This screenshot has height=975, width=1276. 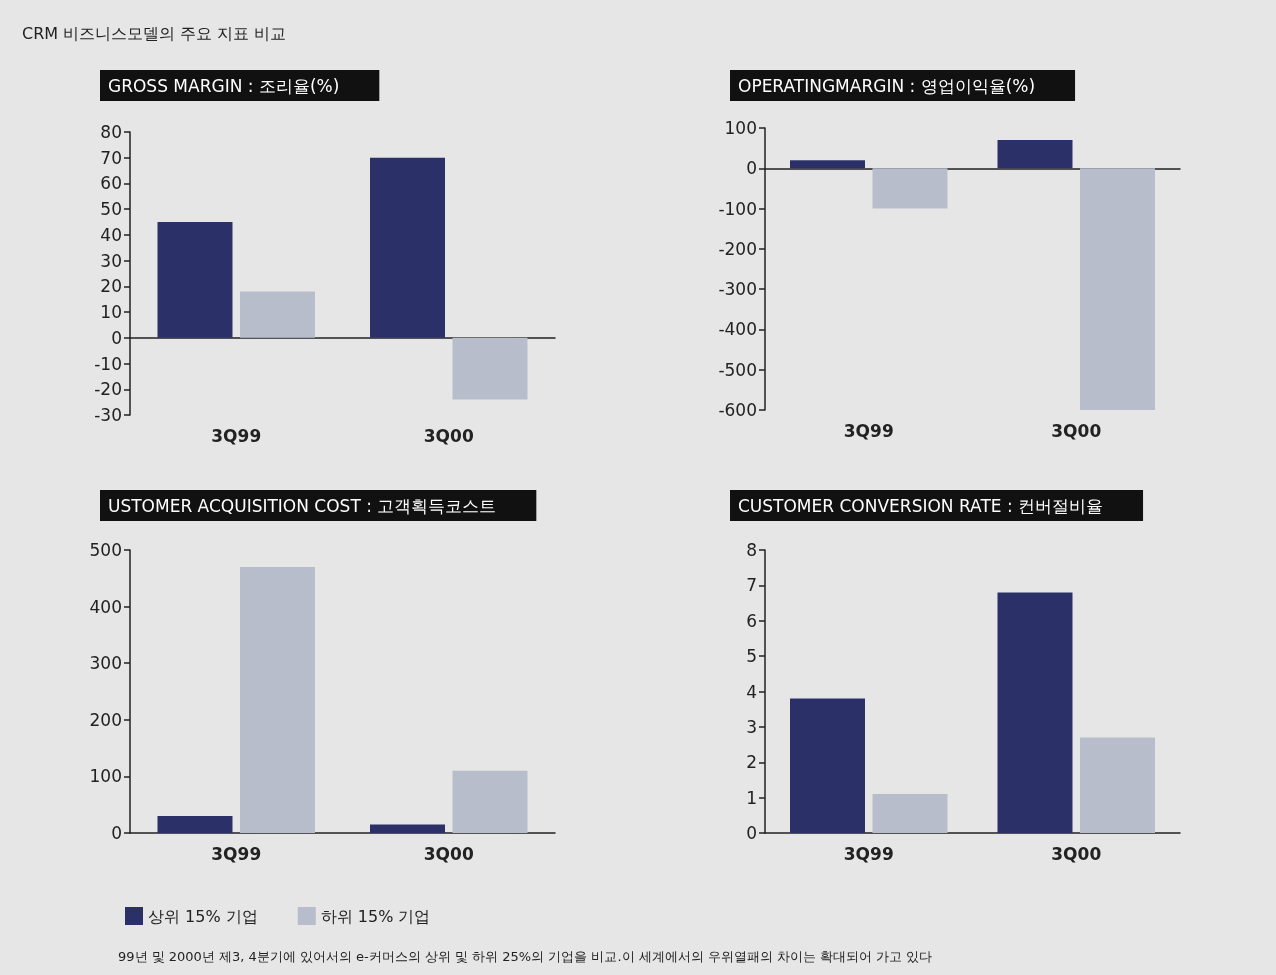 What do you see at coordinates (921, 505) in the screenshot?
I see `chart-title: CUSTOMER CONVERSION RATE : 컨버절비율` at bounding box center [921, 505].